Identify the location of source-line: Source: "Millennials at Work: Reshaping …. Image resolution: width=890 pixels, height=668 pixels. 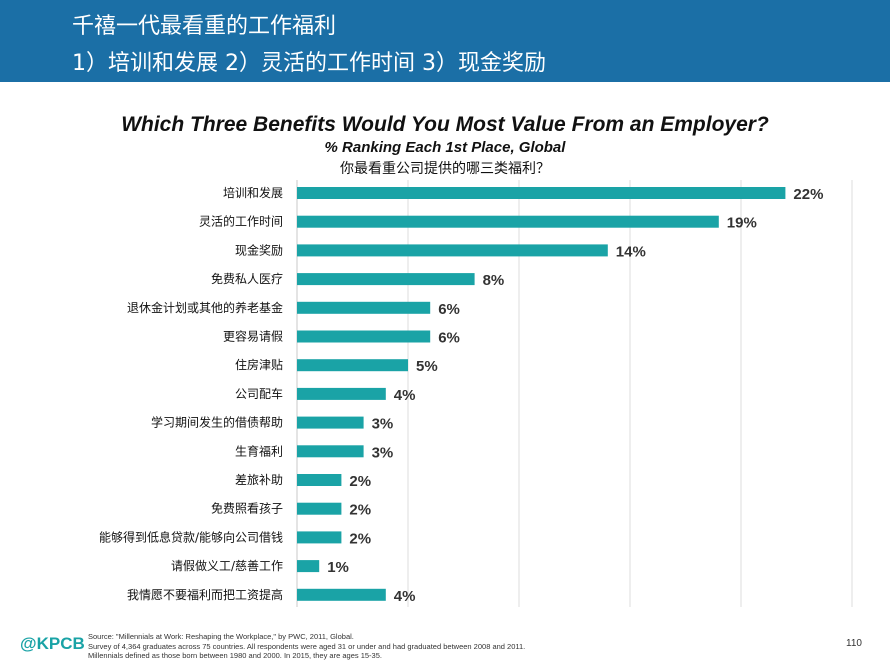
(221, 636).